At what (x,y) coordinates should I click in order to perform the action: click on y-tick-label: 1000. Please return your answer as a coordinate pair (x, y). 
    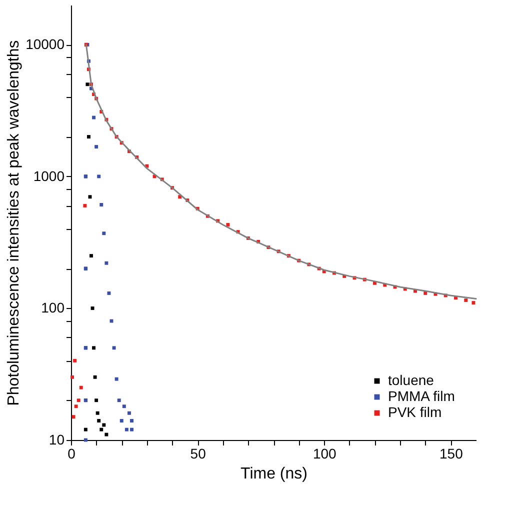
    Looking at the image, I should click on (49, 176).